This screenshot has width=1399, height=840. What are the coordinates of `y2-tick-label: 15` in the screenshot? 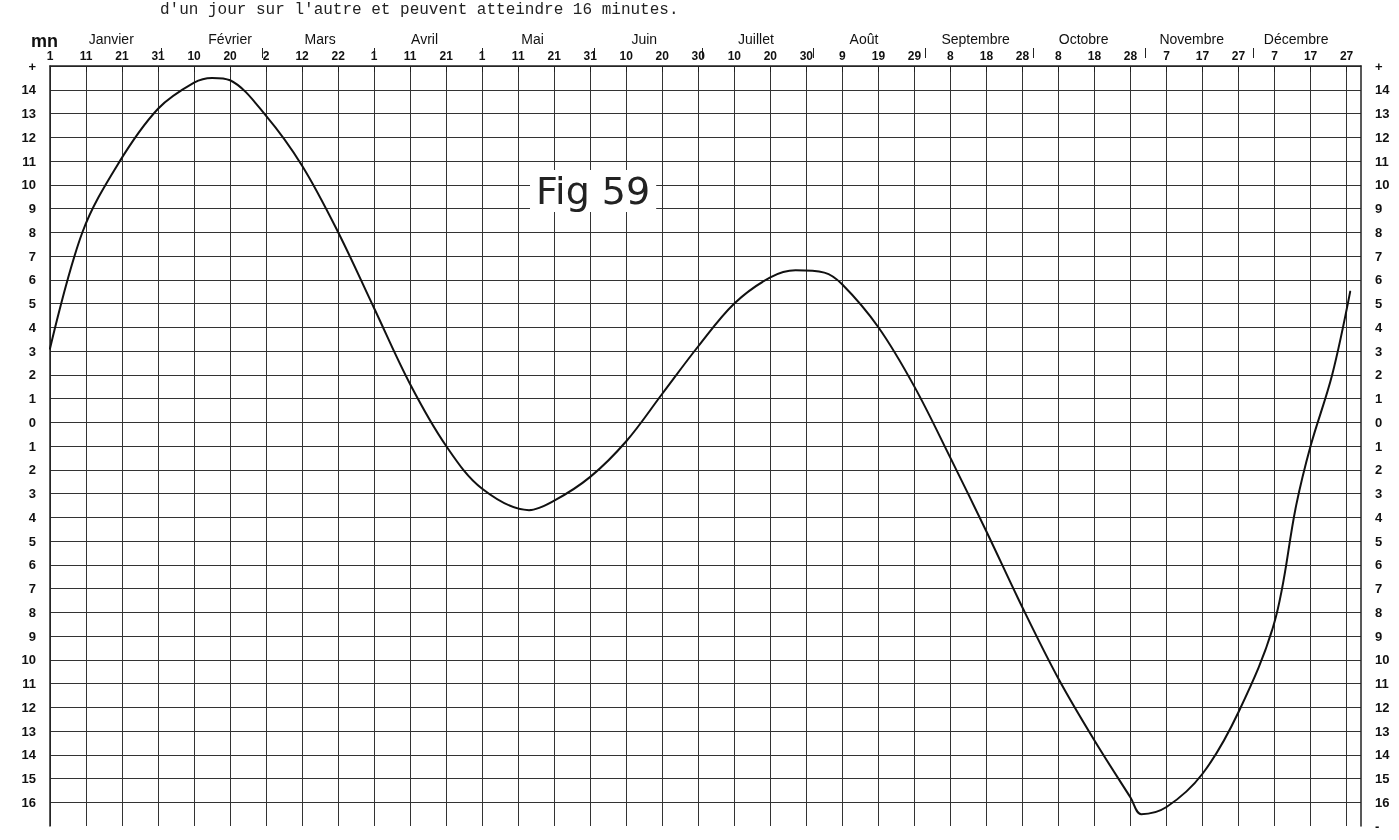 It's located at (1382, 778).